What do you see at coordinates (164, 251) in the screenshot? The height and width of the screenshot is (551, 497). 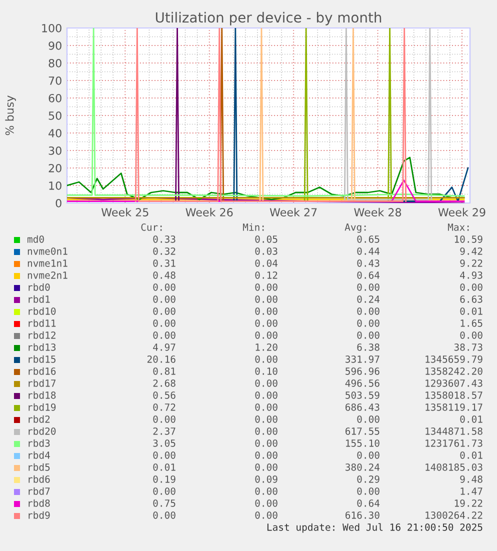 I see `text: 0.32` at bounding box center [164, 251].